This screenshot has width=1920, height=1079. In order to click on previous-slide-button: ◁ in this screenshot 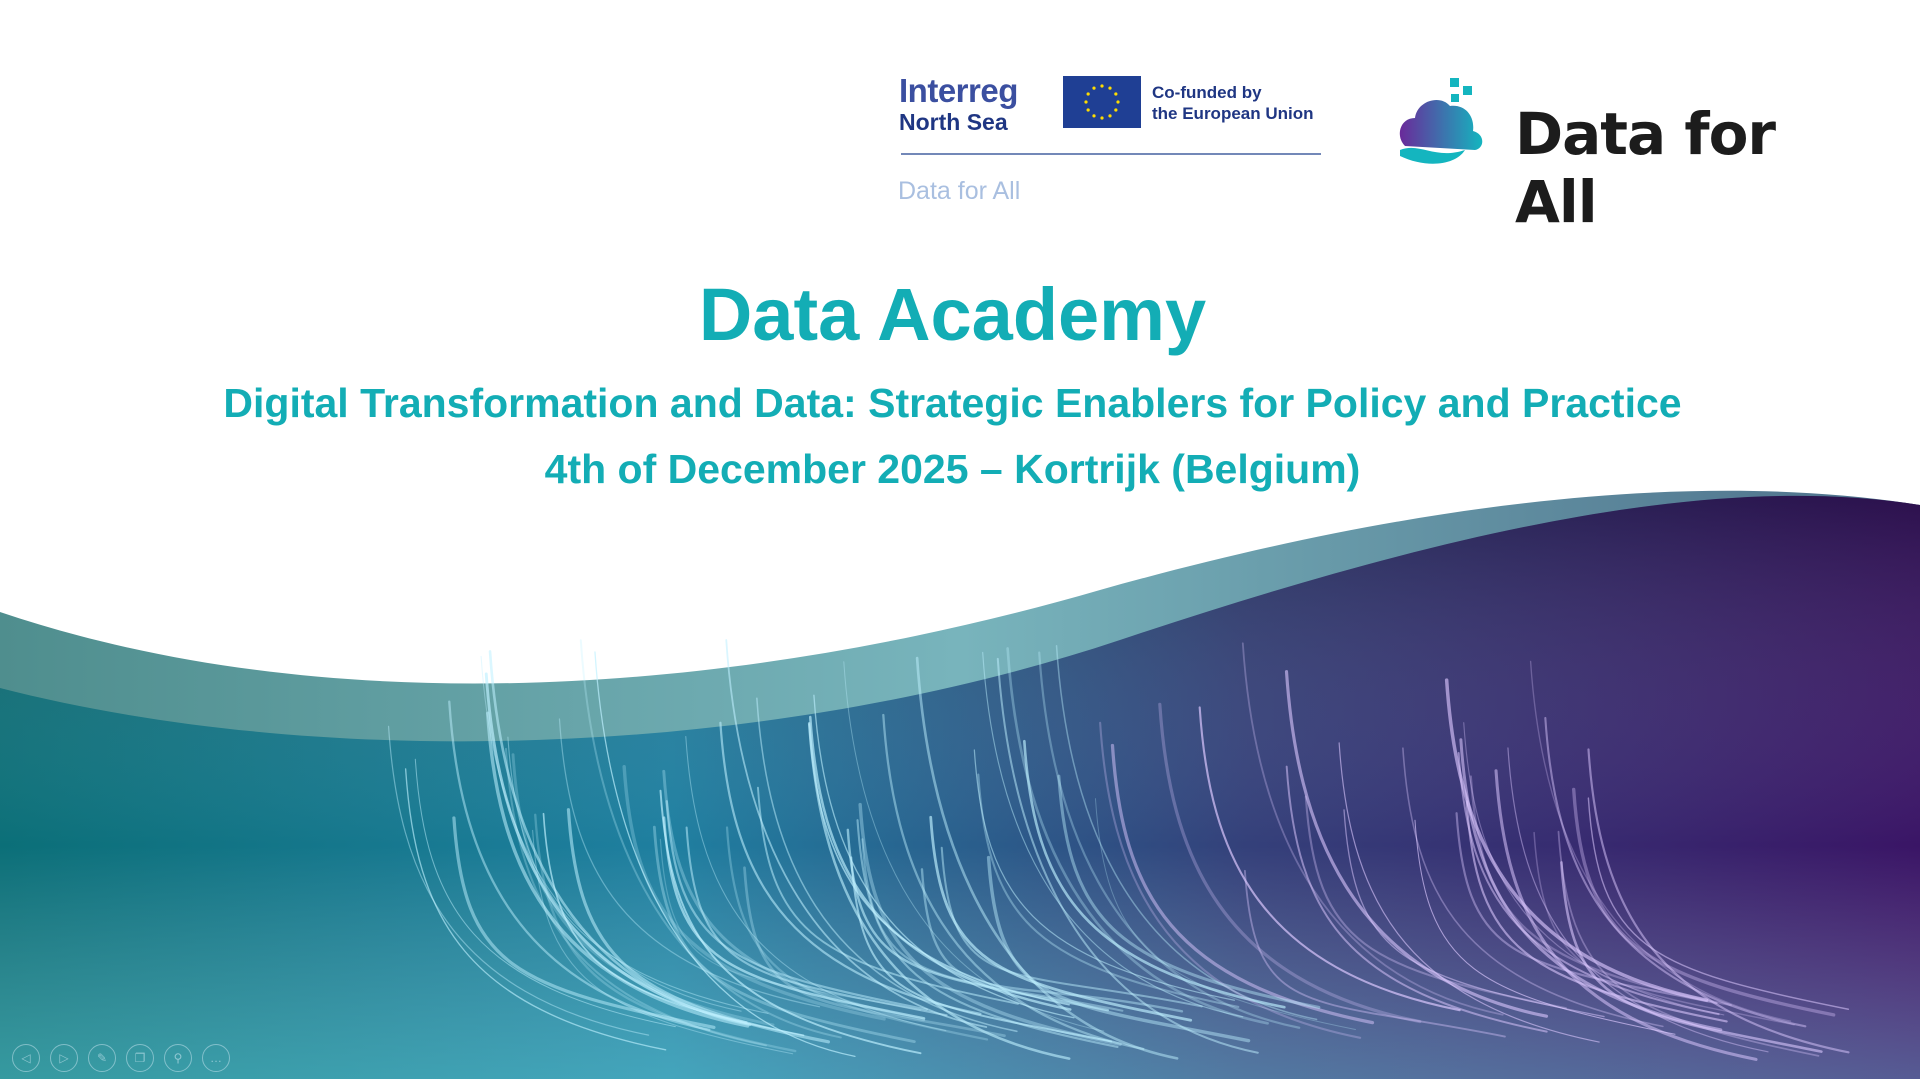, I will do `click(26, 1058)`.